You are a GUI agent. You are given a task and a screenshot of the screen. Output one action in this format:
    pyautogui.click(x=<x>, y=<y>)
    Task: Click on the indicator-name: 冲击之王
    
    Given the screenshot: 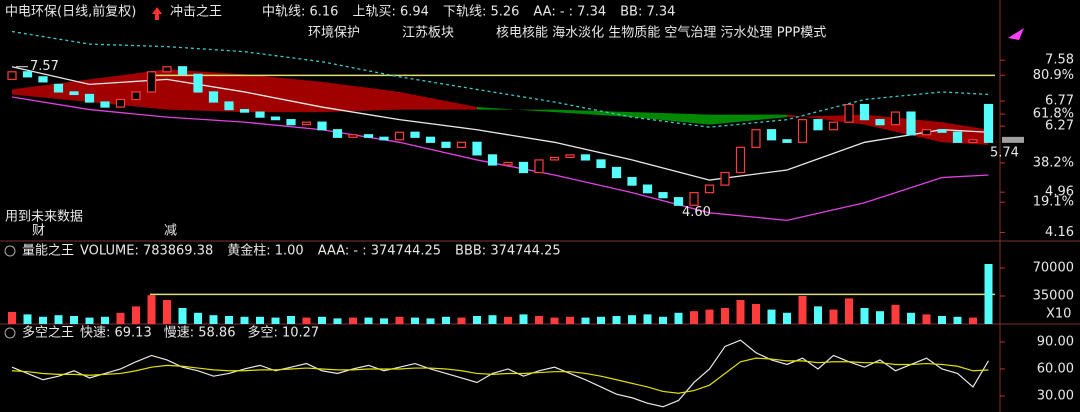 What is the action you would take?
    pyautogui.click(x=196, y=12)
    